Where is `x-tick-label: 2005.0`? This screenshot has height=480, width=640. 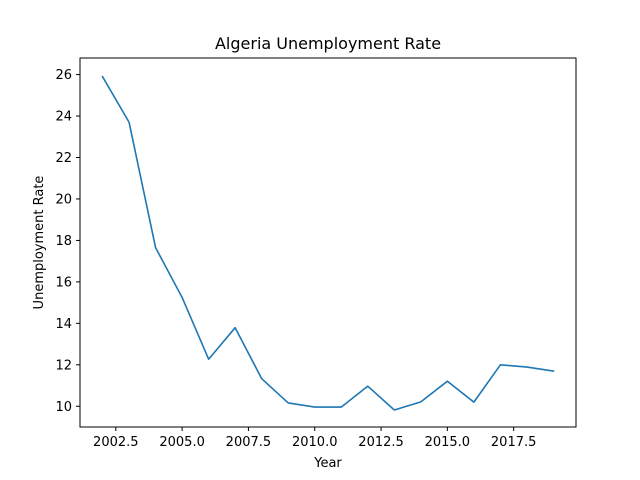
x-tick-label: 2005.0 is located at coordinates (182, 442).